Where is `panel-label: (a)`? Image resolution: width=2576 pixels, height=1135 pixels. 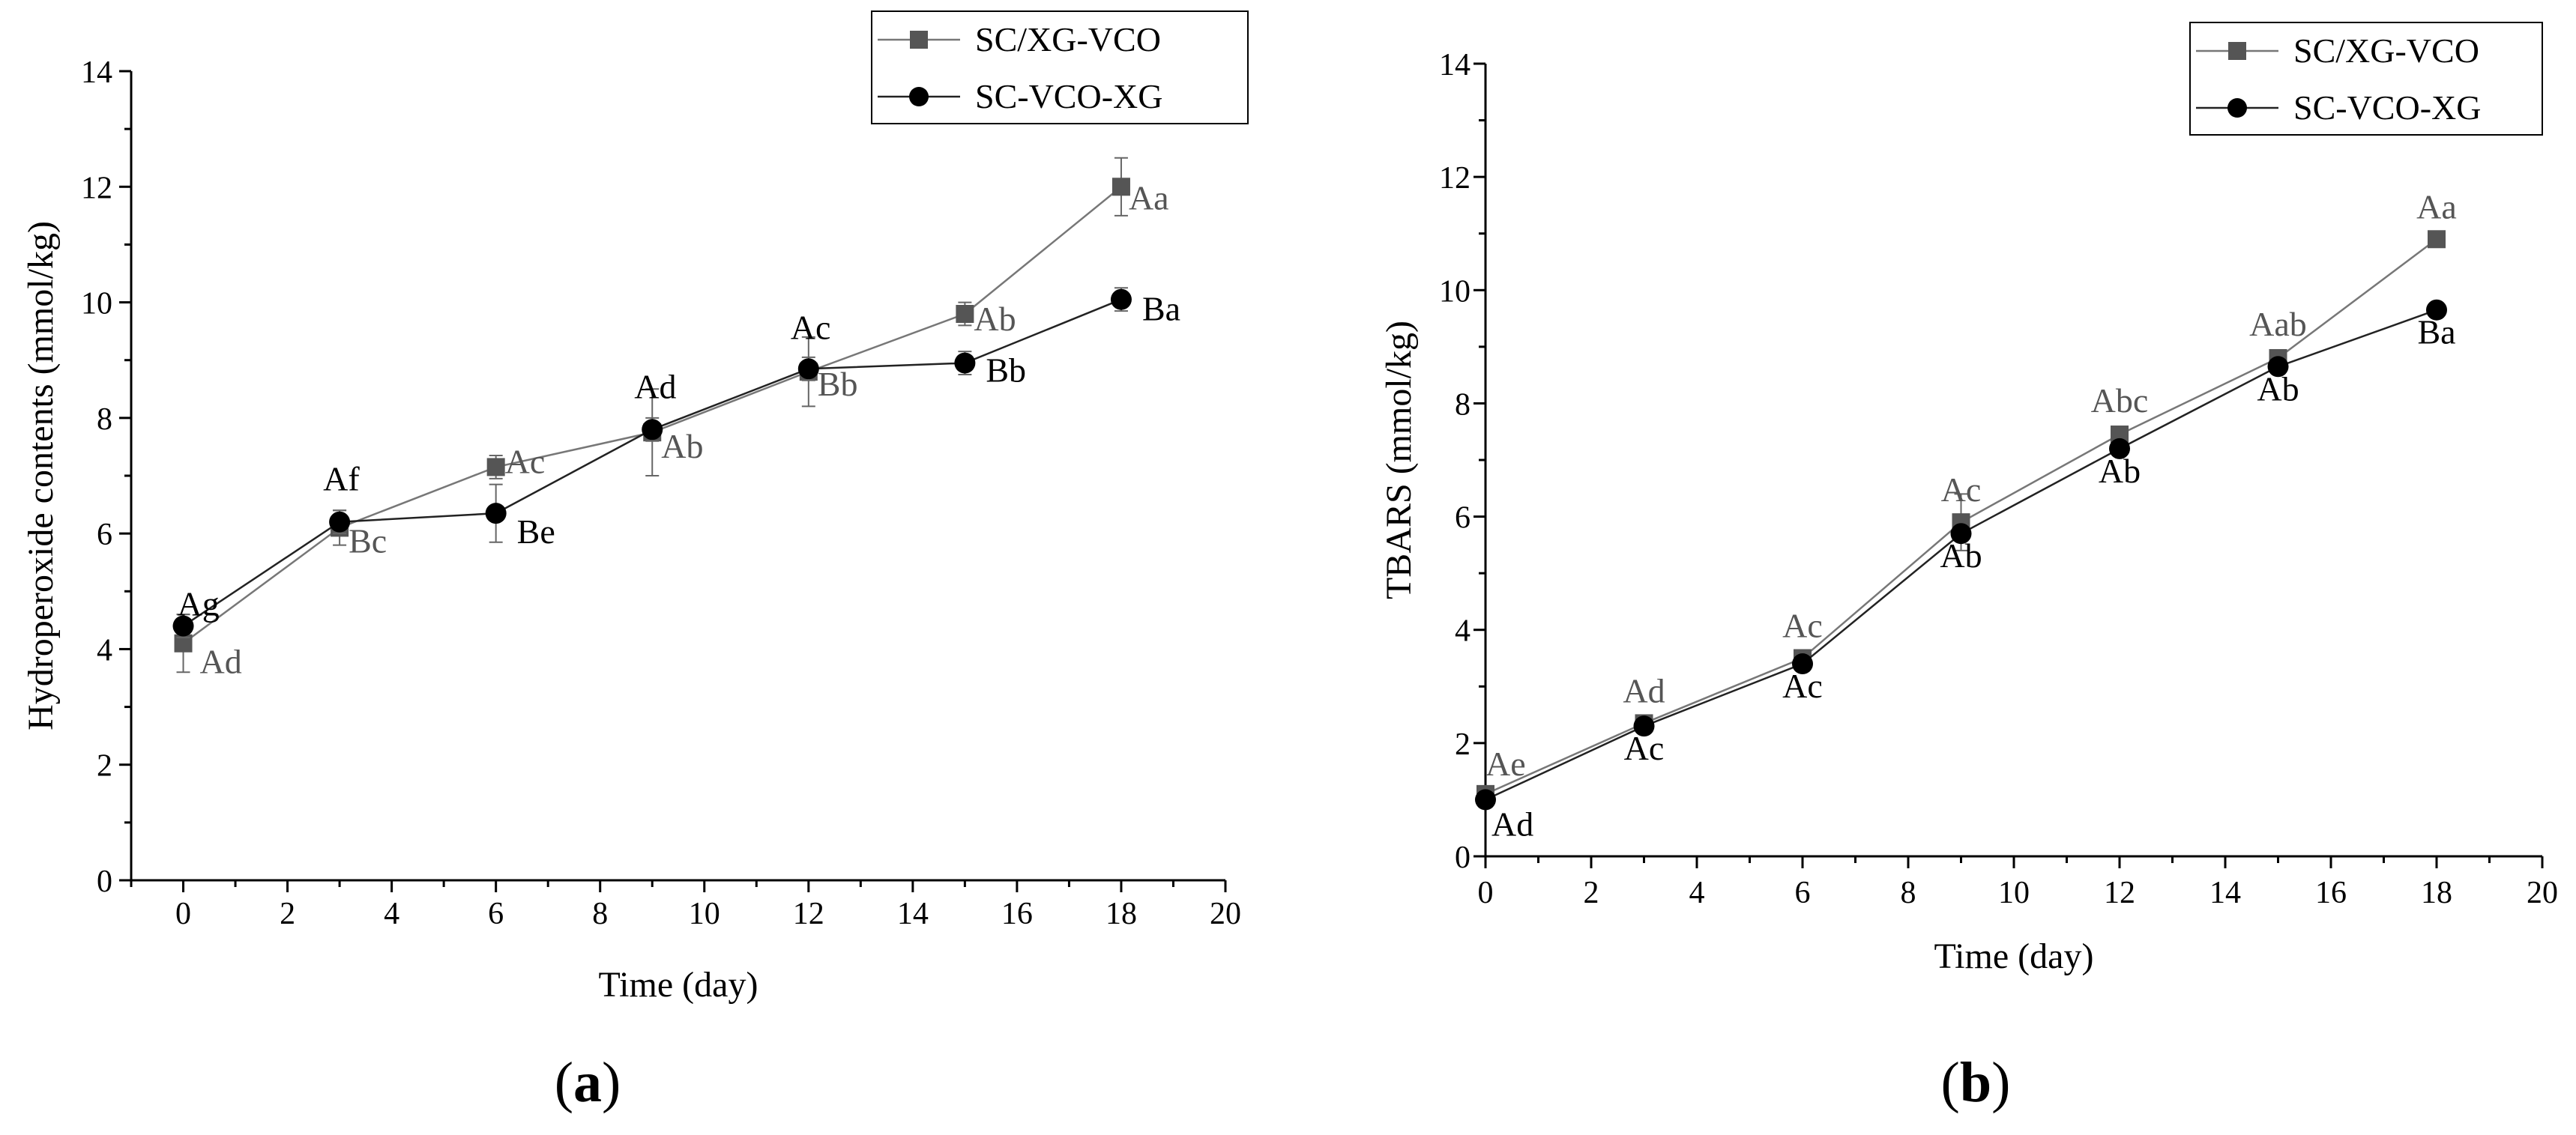 panel-label: (a) is located at coordinates (588, 1082).